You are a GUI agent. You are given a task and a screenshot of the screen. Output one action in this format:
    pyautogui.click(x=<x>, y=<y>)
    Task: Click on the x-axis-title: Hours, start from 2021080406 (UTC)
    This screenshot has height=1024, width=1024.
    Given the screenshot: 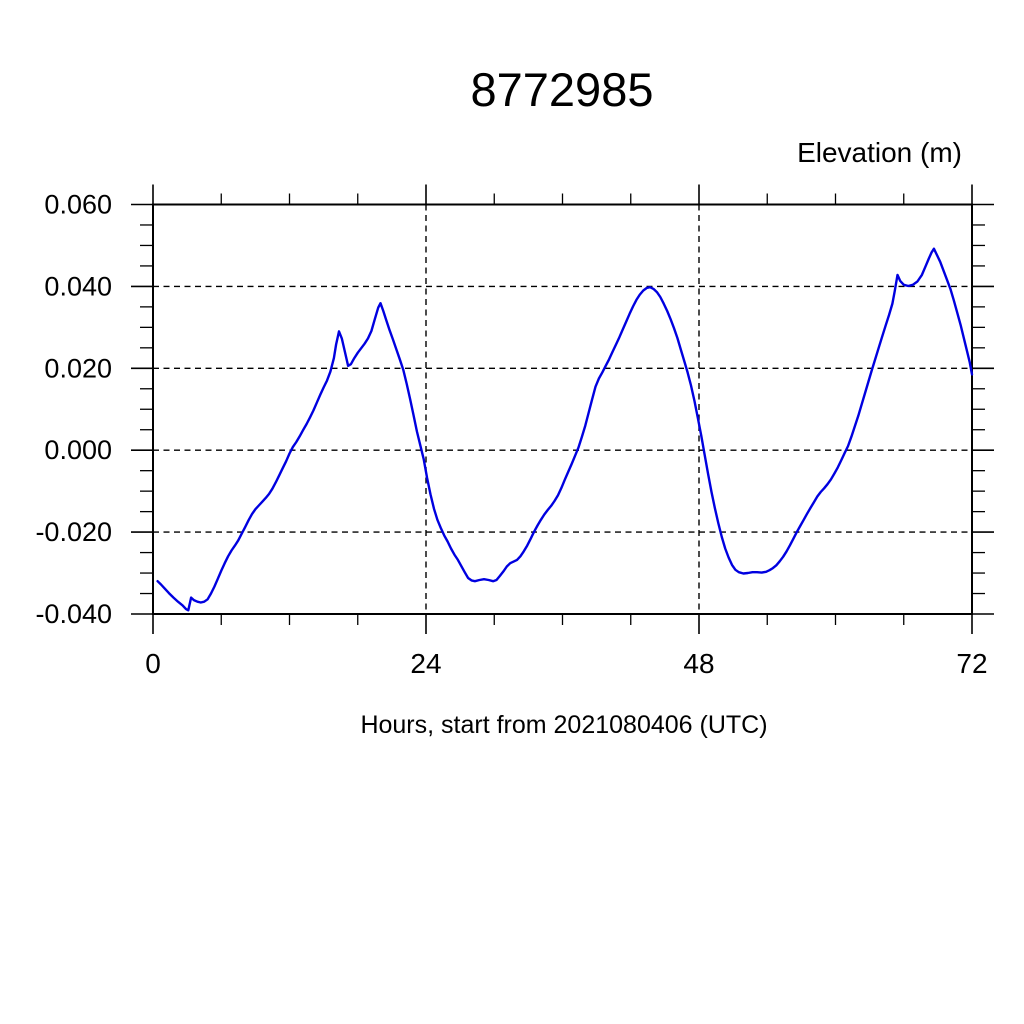 What is the action you would take?
    pyautogui.click(x=563, y=725)
    